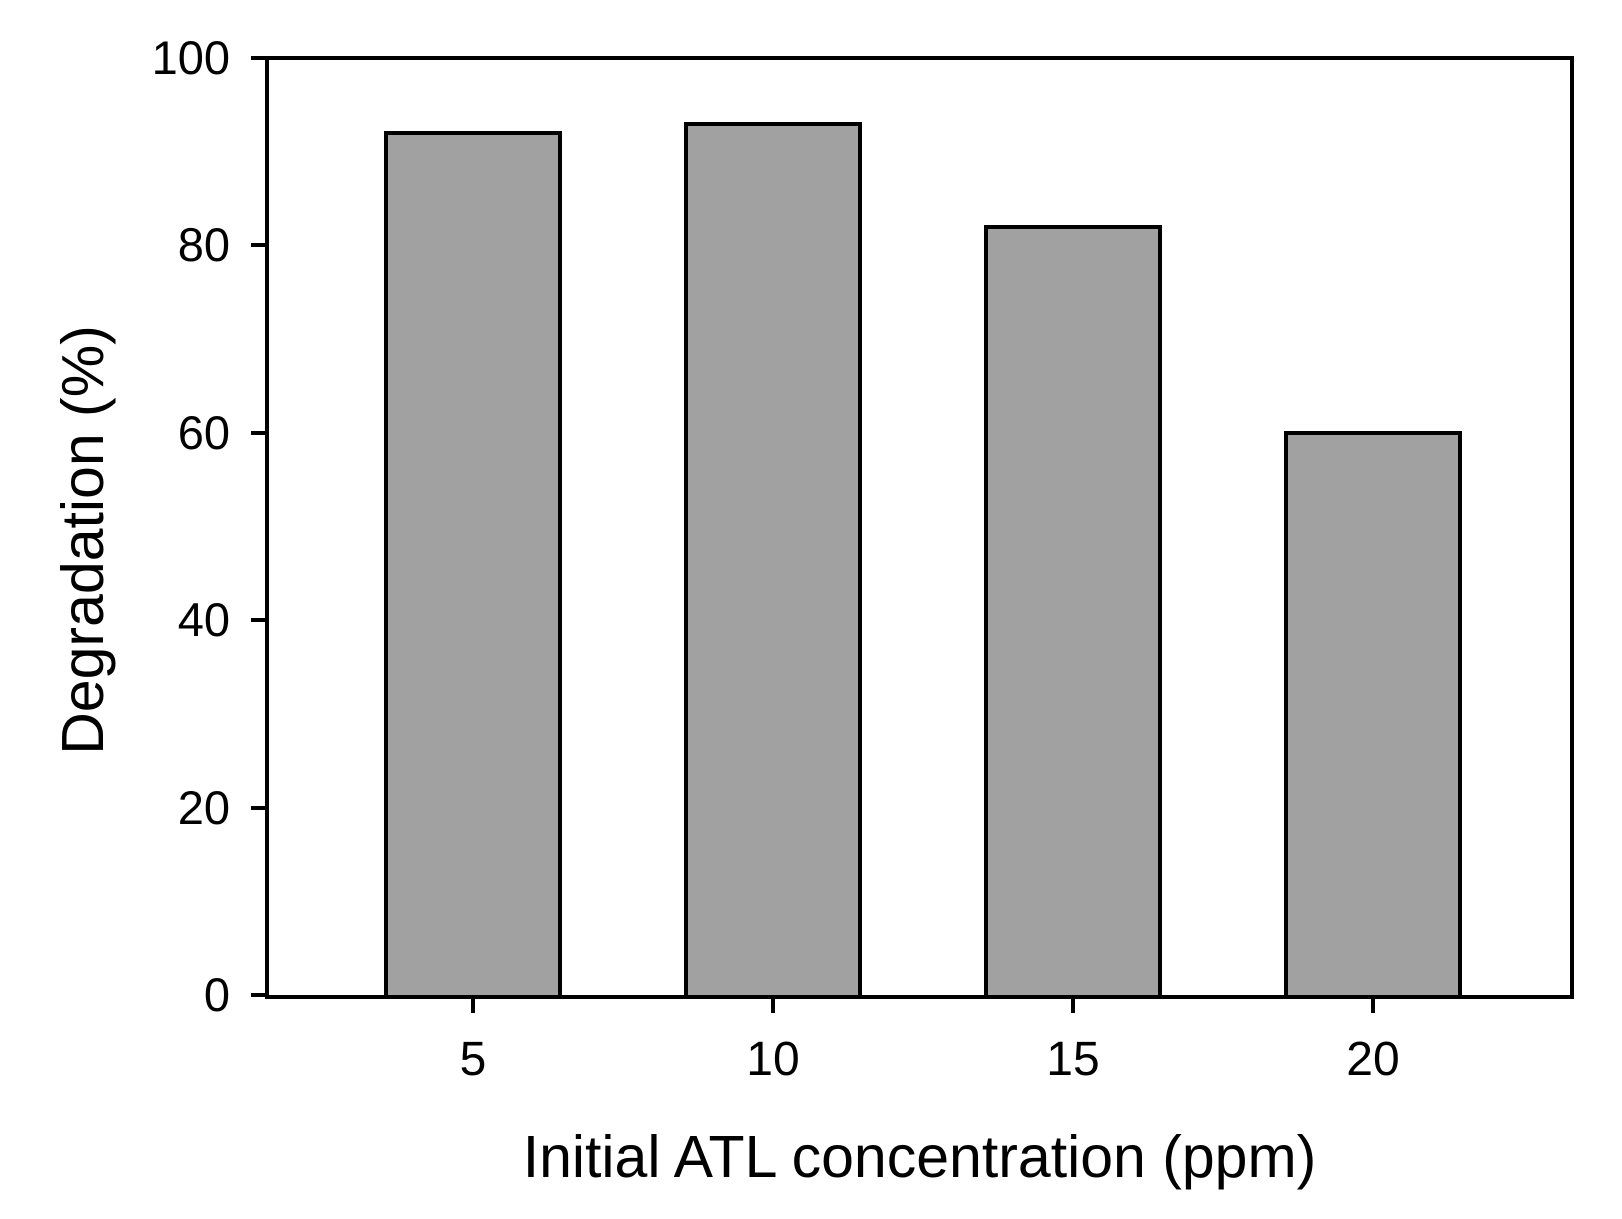  Describe the element at coordinates (1373, 1059) in the screenshot. I see `x-tick-label: 20` at that location.